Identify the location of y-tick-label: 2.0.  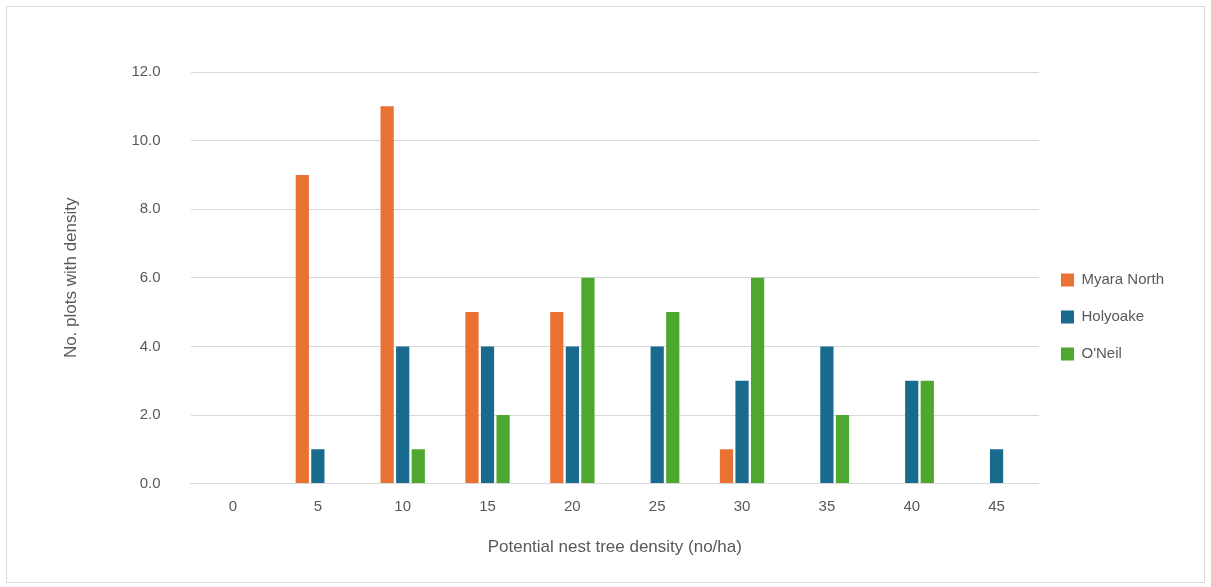
(150, 414).